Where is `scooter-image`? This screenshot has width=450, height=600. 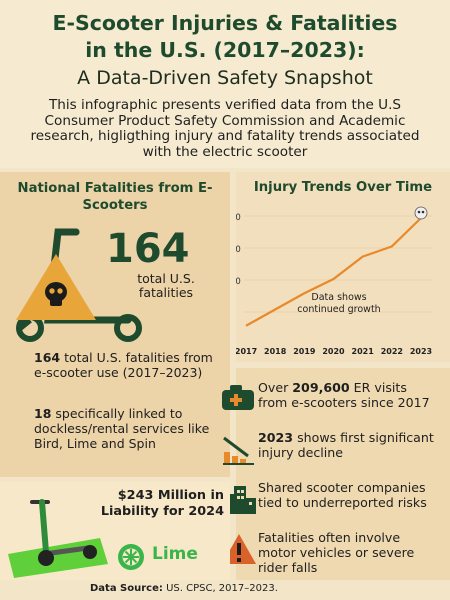
scooter-image is located at coordinates (58, 538).